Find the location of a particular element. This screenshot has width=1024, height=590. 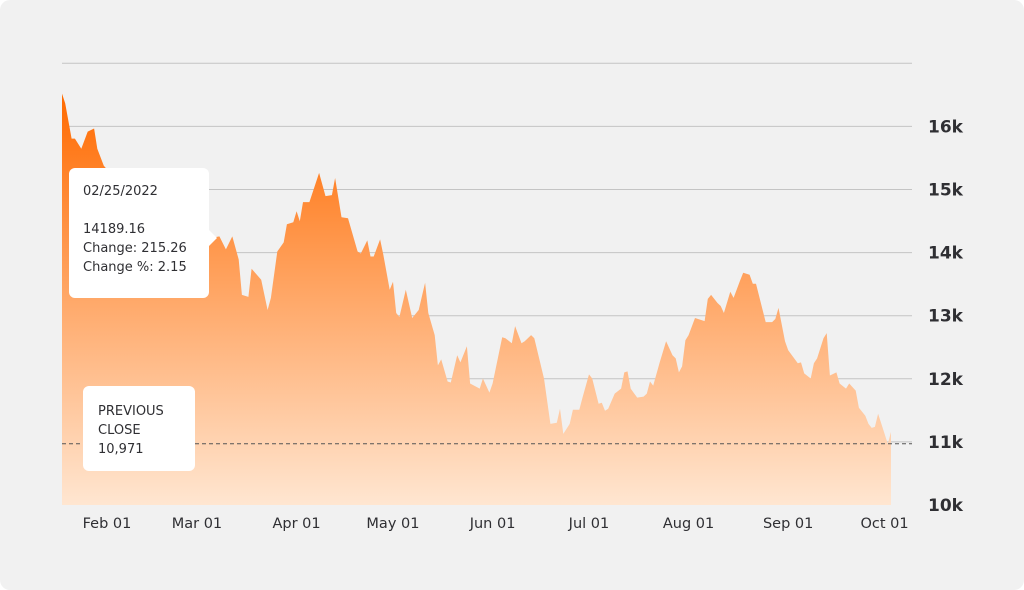

x-tick-label: Oct 01 is located at coordinates (885, 524).